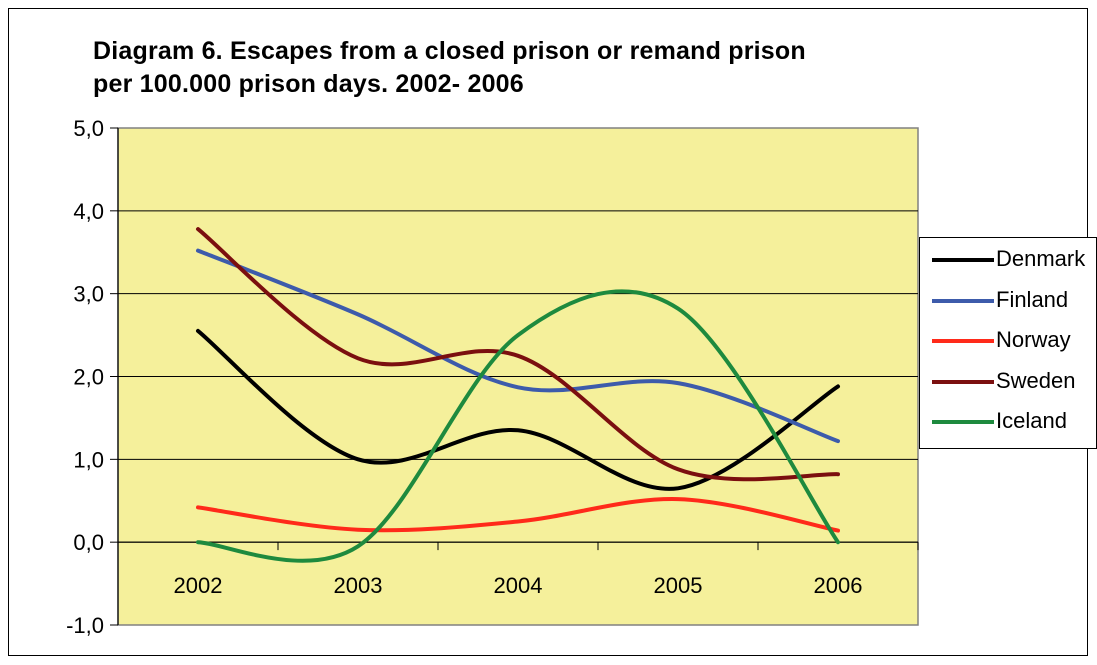 The width and height of the screenshot is (1097, 665). Describe the element at coordinates (358, 585) in the screenshot. I see `x-tick-label: 2003` at that location.